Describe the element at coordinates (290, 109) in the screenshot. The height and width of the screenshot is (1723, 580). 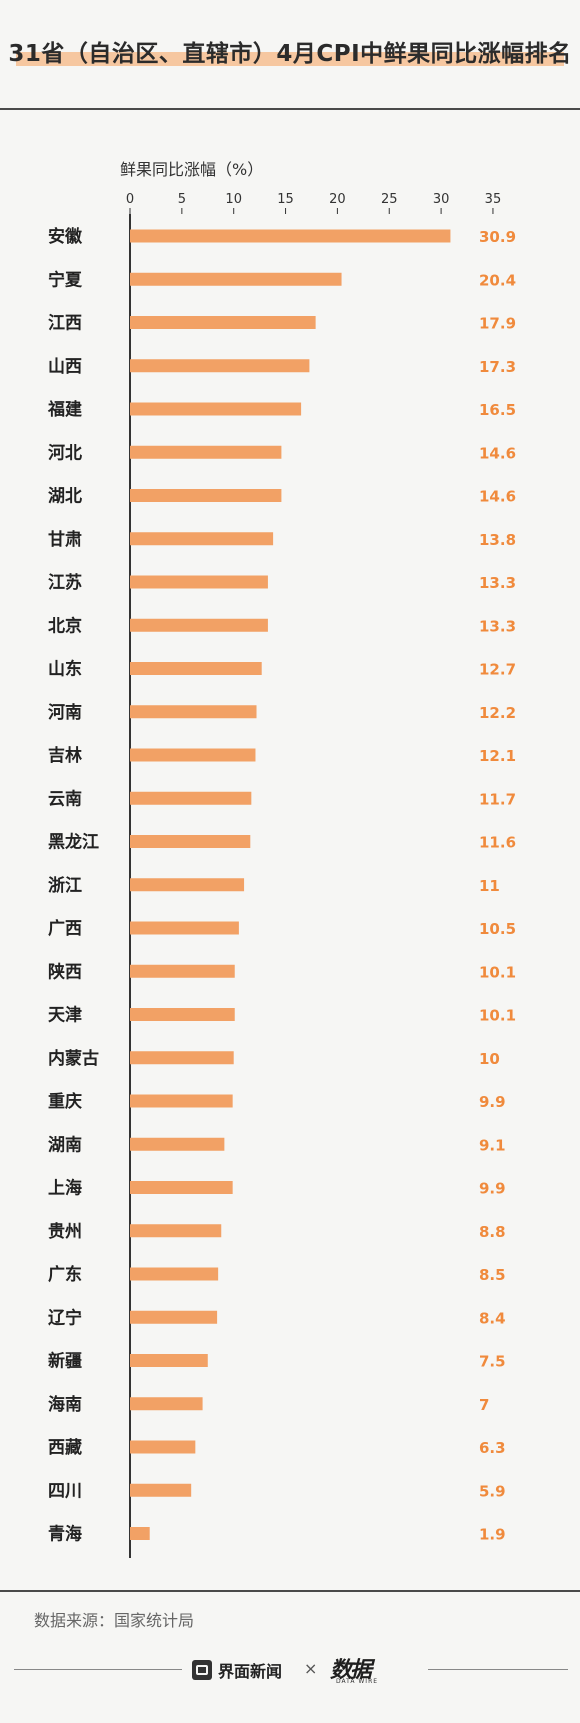
I see `top-rule` at that location.